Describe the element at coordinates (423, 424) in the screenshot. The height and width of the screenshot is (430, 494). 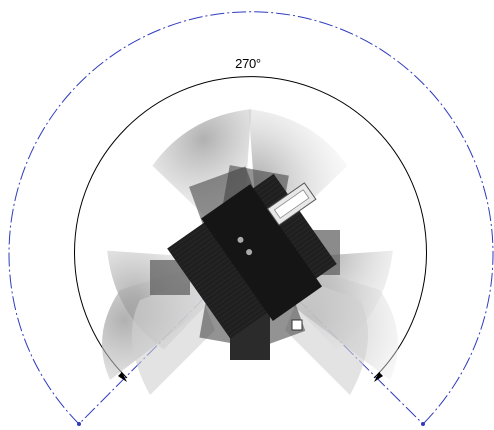
I see `endpoint-right` at that location.